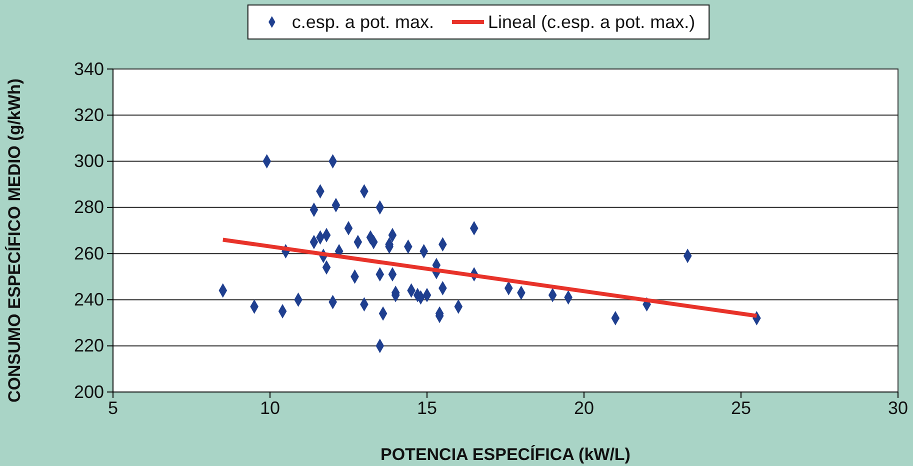 The height and width of the screenshot is (466, 913). What do you see at coordinates (505, 454) in the screenshot?
I see `x-axis-title: POTENCIA ESPECÍFICA (kW/L)` at bounding box center [505, 454].